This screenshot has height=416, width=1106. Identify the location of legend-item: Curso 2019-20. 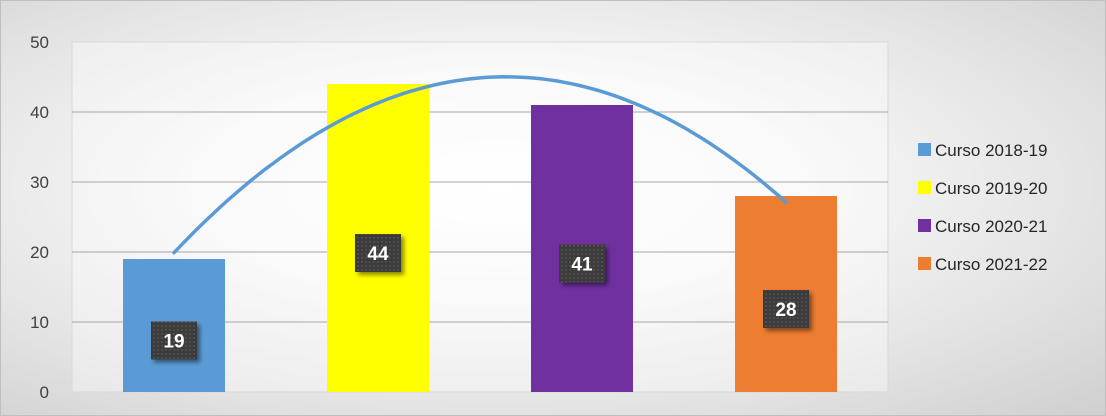
(982, 188).